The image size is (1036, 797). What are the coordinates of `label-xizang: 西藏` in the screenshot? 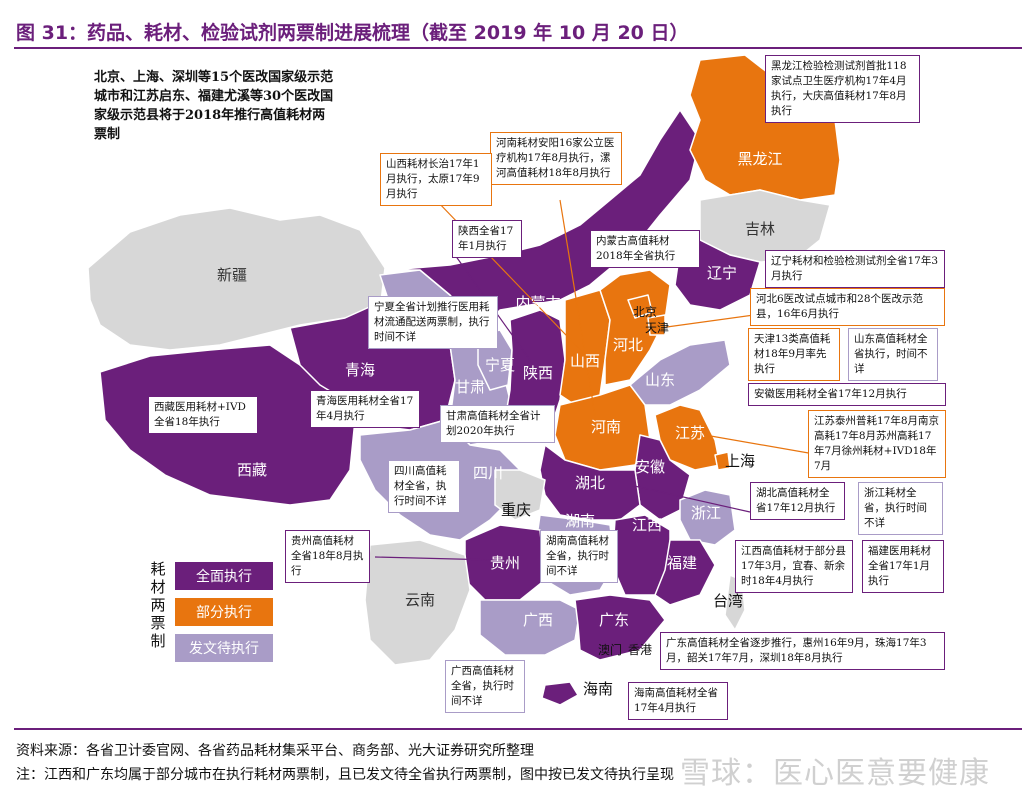 It's located at (252, 470).